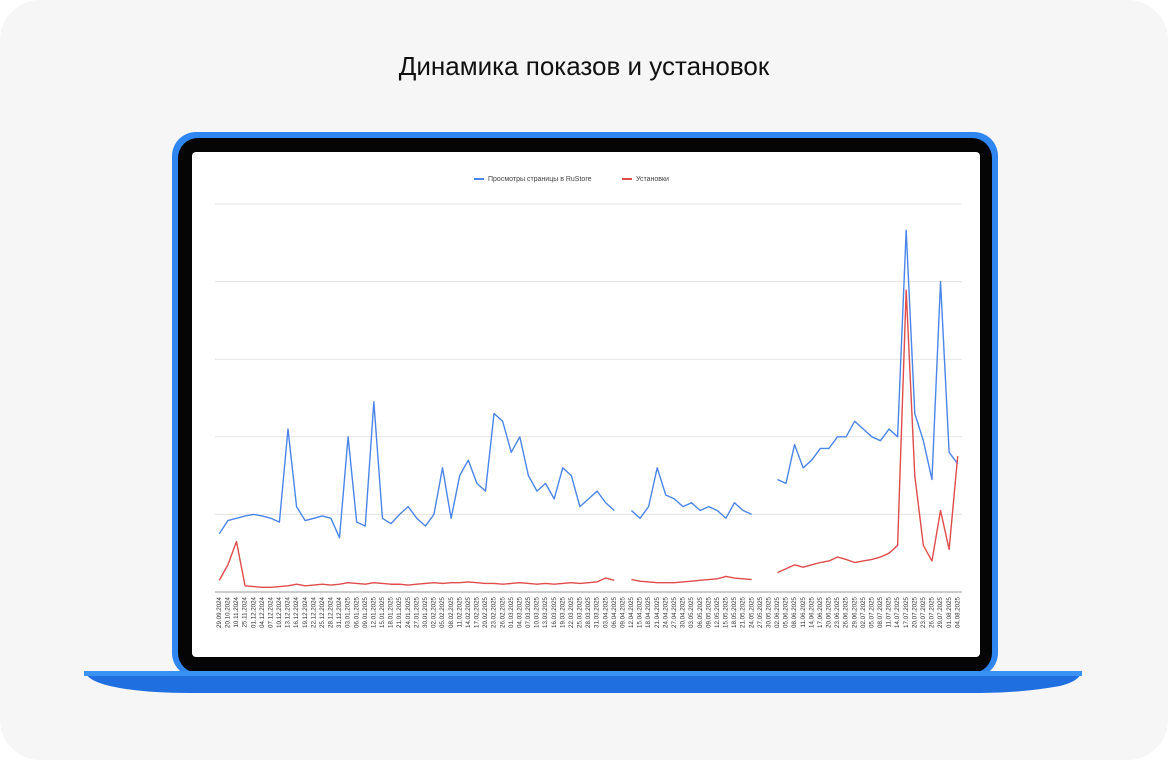 This screenshot has width=1168, height=765. Describe the element at coordinates (829, 612) in the screenshot. I see `x-tick-label: 20.06.2025` at that location.